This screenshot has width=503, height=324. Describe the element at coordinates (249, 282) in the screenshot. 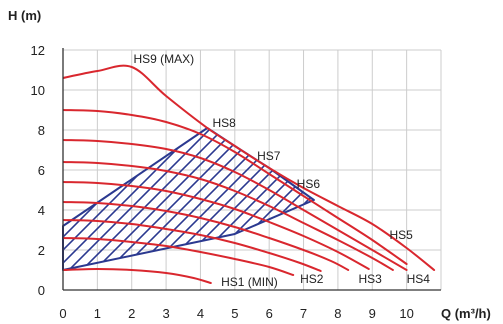

I see `curve-label-hs1-min: HS1 (MIN)` at that location.